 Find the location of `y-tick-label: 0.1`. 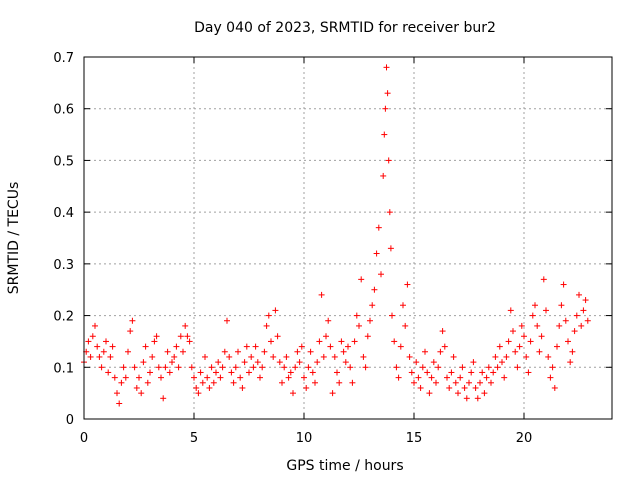

y-tick-label: 0.1 is located at coordinates (63, 368).